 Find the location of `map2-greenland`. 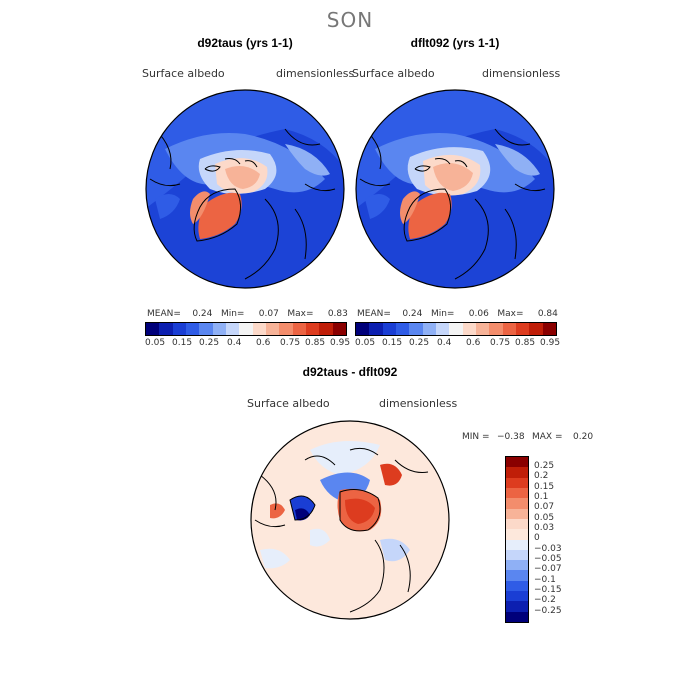

map2-greenland is located at coordinates (430, 215).